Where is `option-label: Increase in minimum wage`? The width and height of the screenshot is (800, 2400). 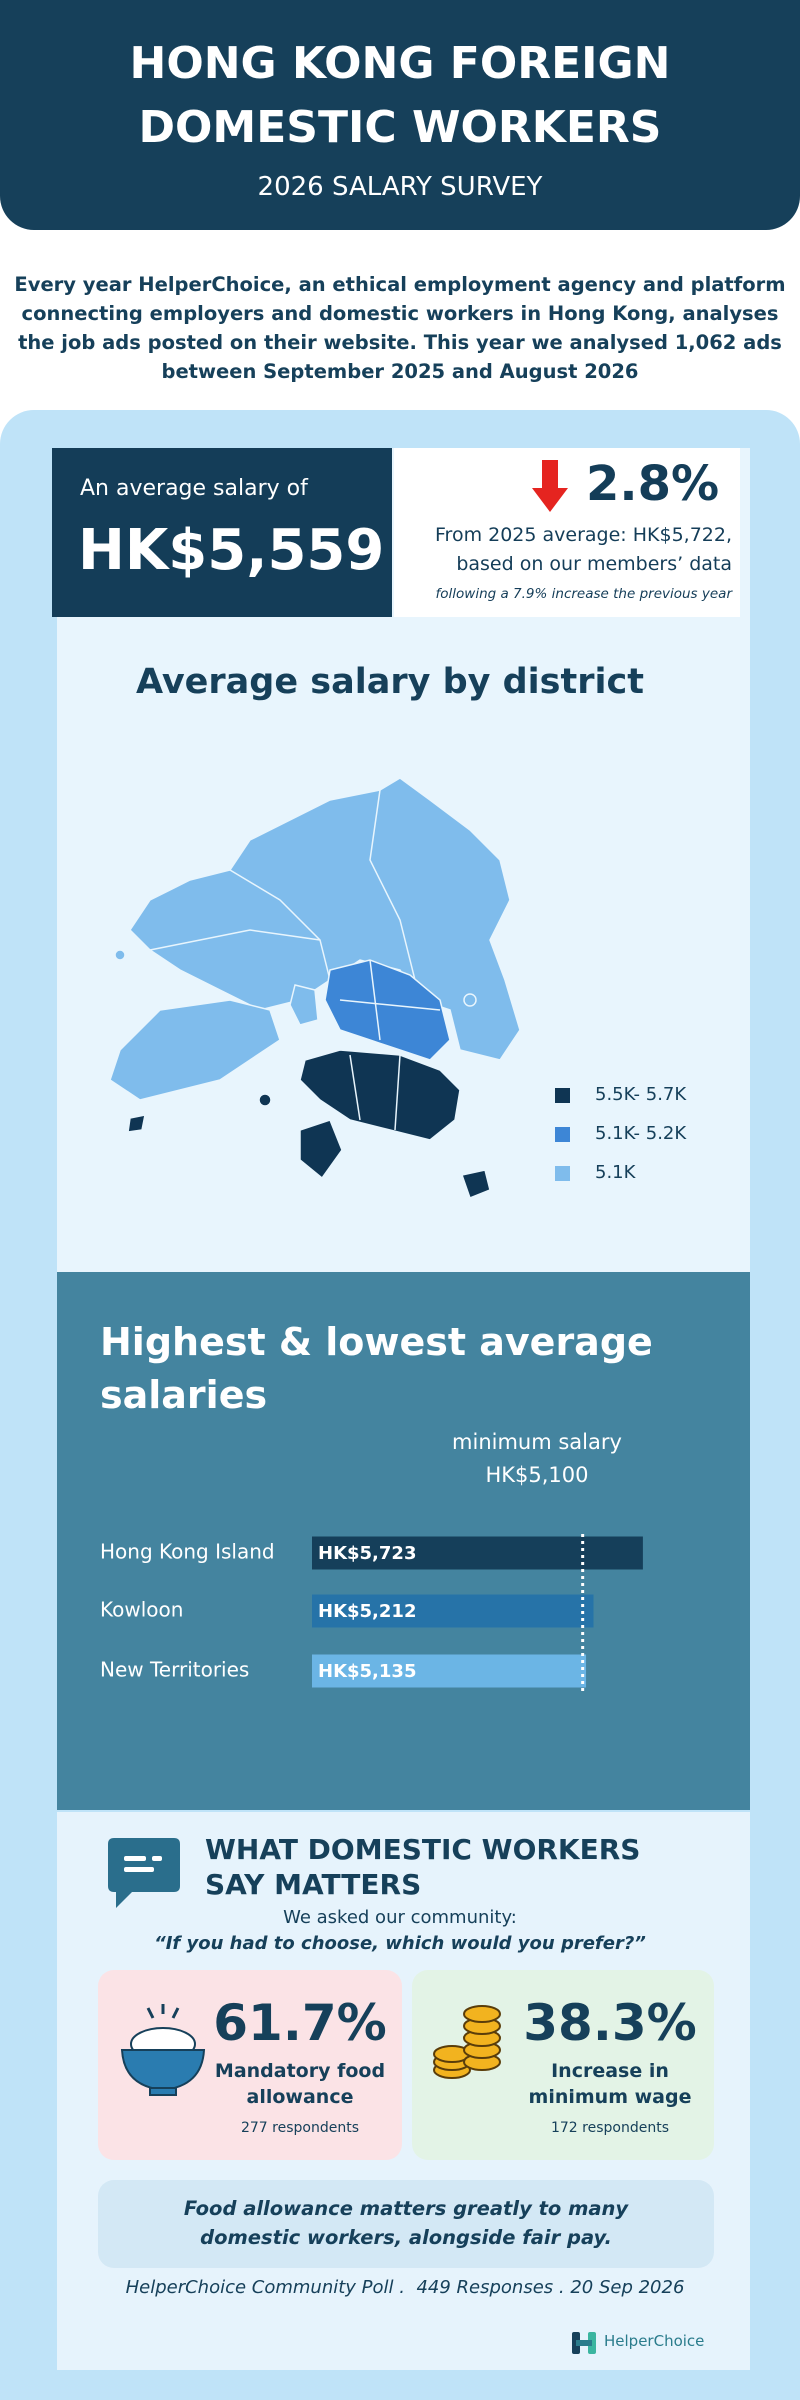 option-label: Increase in minimum wage is located at coordinates (610, 2084).